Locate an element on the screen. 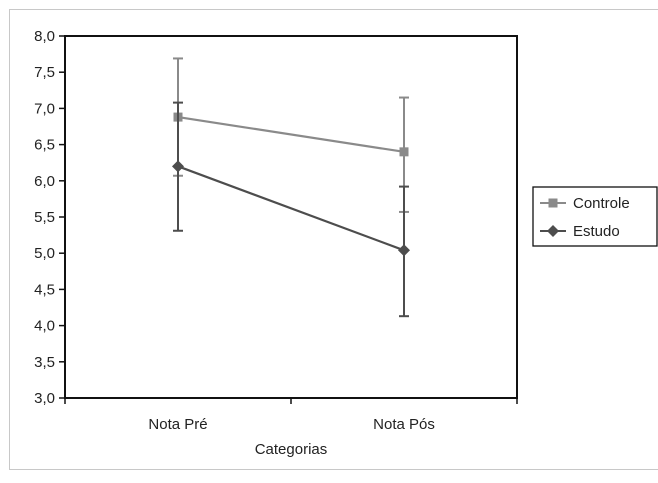  x-axis-title: Categorias is located at coordinates (291, 449).